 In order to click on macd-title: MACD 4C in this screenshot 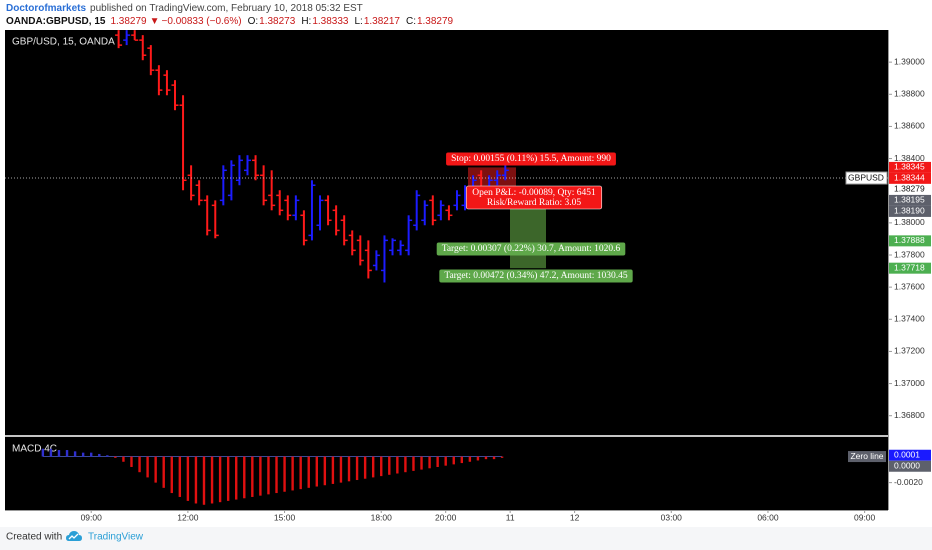, I will do `click(34, 449)`.